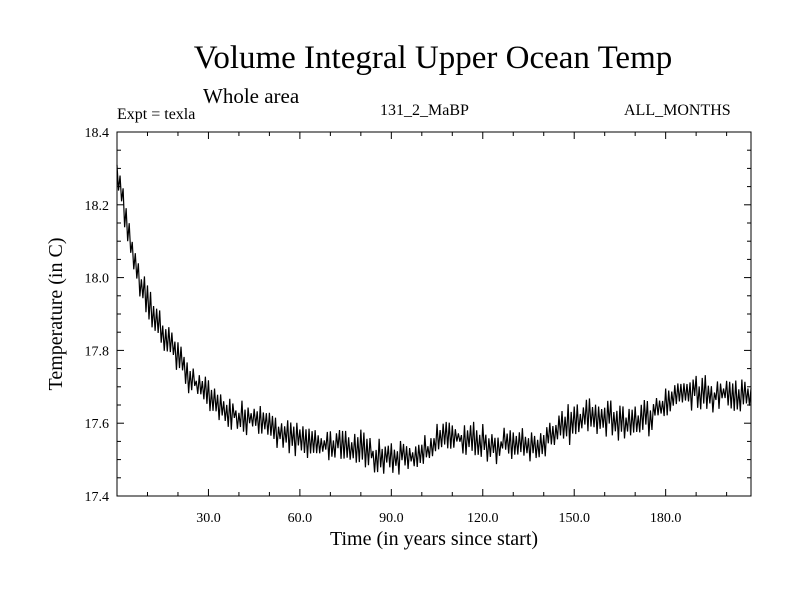 The width and height of the screenshot is (800, 600). Describe the element at coordinates (208, 518) in the screenshot. I see `x-tick-label: 30.0` at that location.